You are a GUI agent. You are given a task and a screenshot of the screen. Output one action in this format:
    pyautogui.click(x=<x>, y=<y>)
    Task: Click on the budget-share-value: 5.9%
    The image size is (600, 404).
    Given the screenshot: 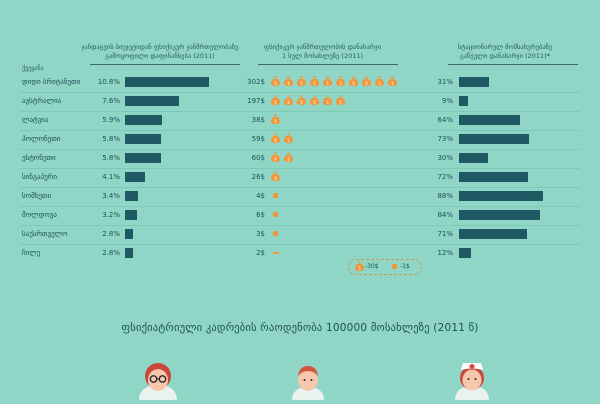 What is the action you would take?
    pyautogui.click(x=111, y=120)
    